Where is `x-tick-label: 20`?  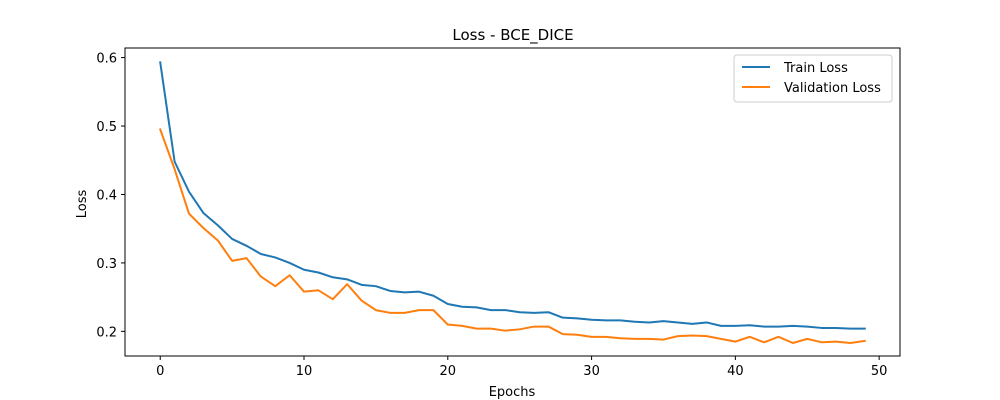
x-tick-label: 20 is located at coordinates (448, 371).